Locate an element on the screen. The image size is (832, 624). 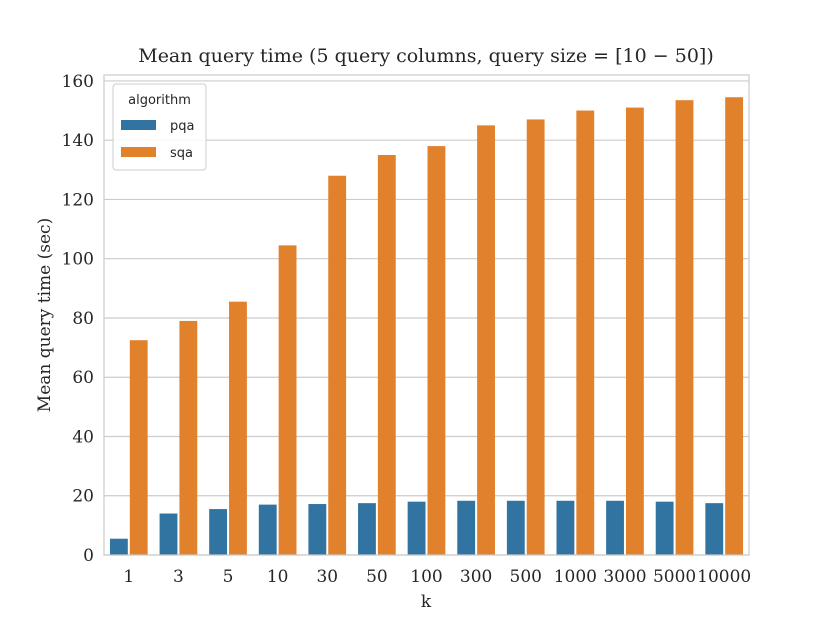
legend-label-pqa: pqa is located at coordinates (182, 126).